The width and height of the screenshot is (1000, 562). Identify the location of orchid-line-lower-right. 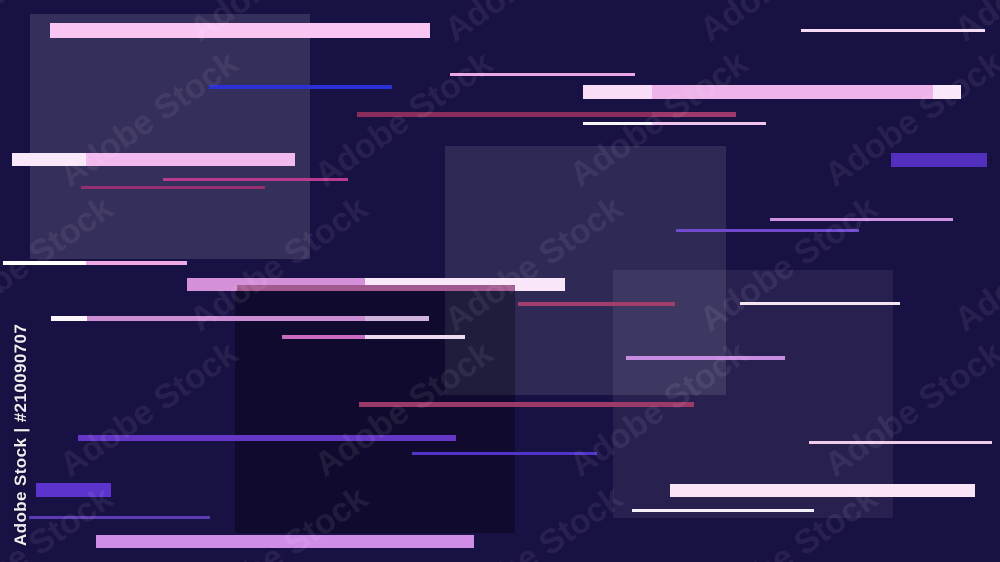
(705, 358).